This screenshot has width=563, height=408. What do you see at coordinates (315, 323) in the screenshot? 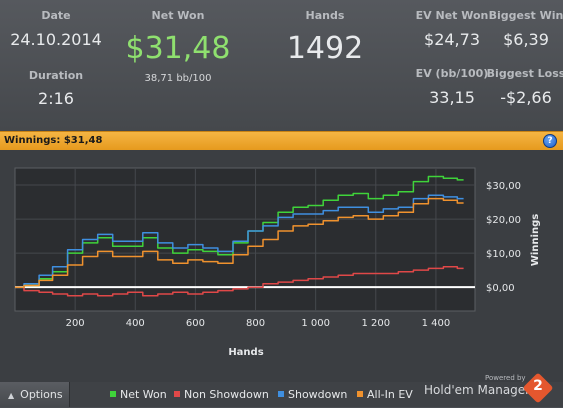
I see `x-tick-label: 1 000` at bounding box center [315, 323].